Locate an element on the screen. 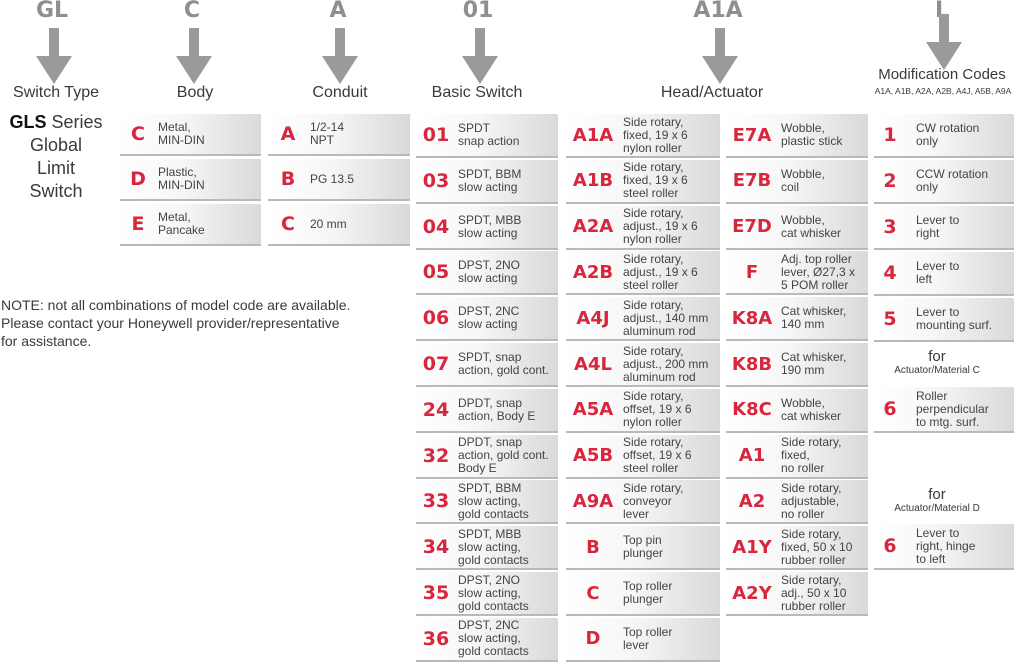  option-description: Wobble, plastic stick is located at coordinates (812, 134).